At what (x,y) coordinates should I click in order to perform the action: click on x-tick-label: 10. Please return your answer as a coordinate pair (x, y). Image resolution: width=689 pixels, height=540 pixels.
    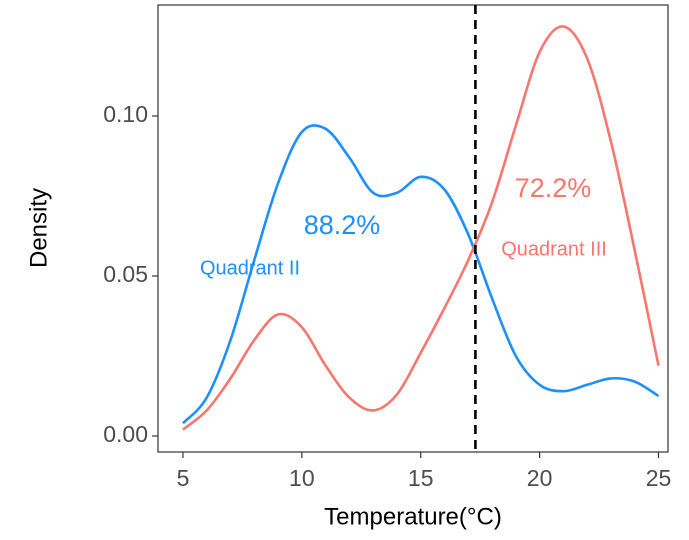
    Looking at the image, I should click on (302, 478).